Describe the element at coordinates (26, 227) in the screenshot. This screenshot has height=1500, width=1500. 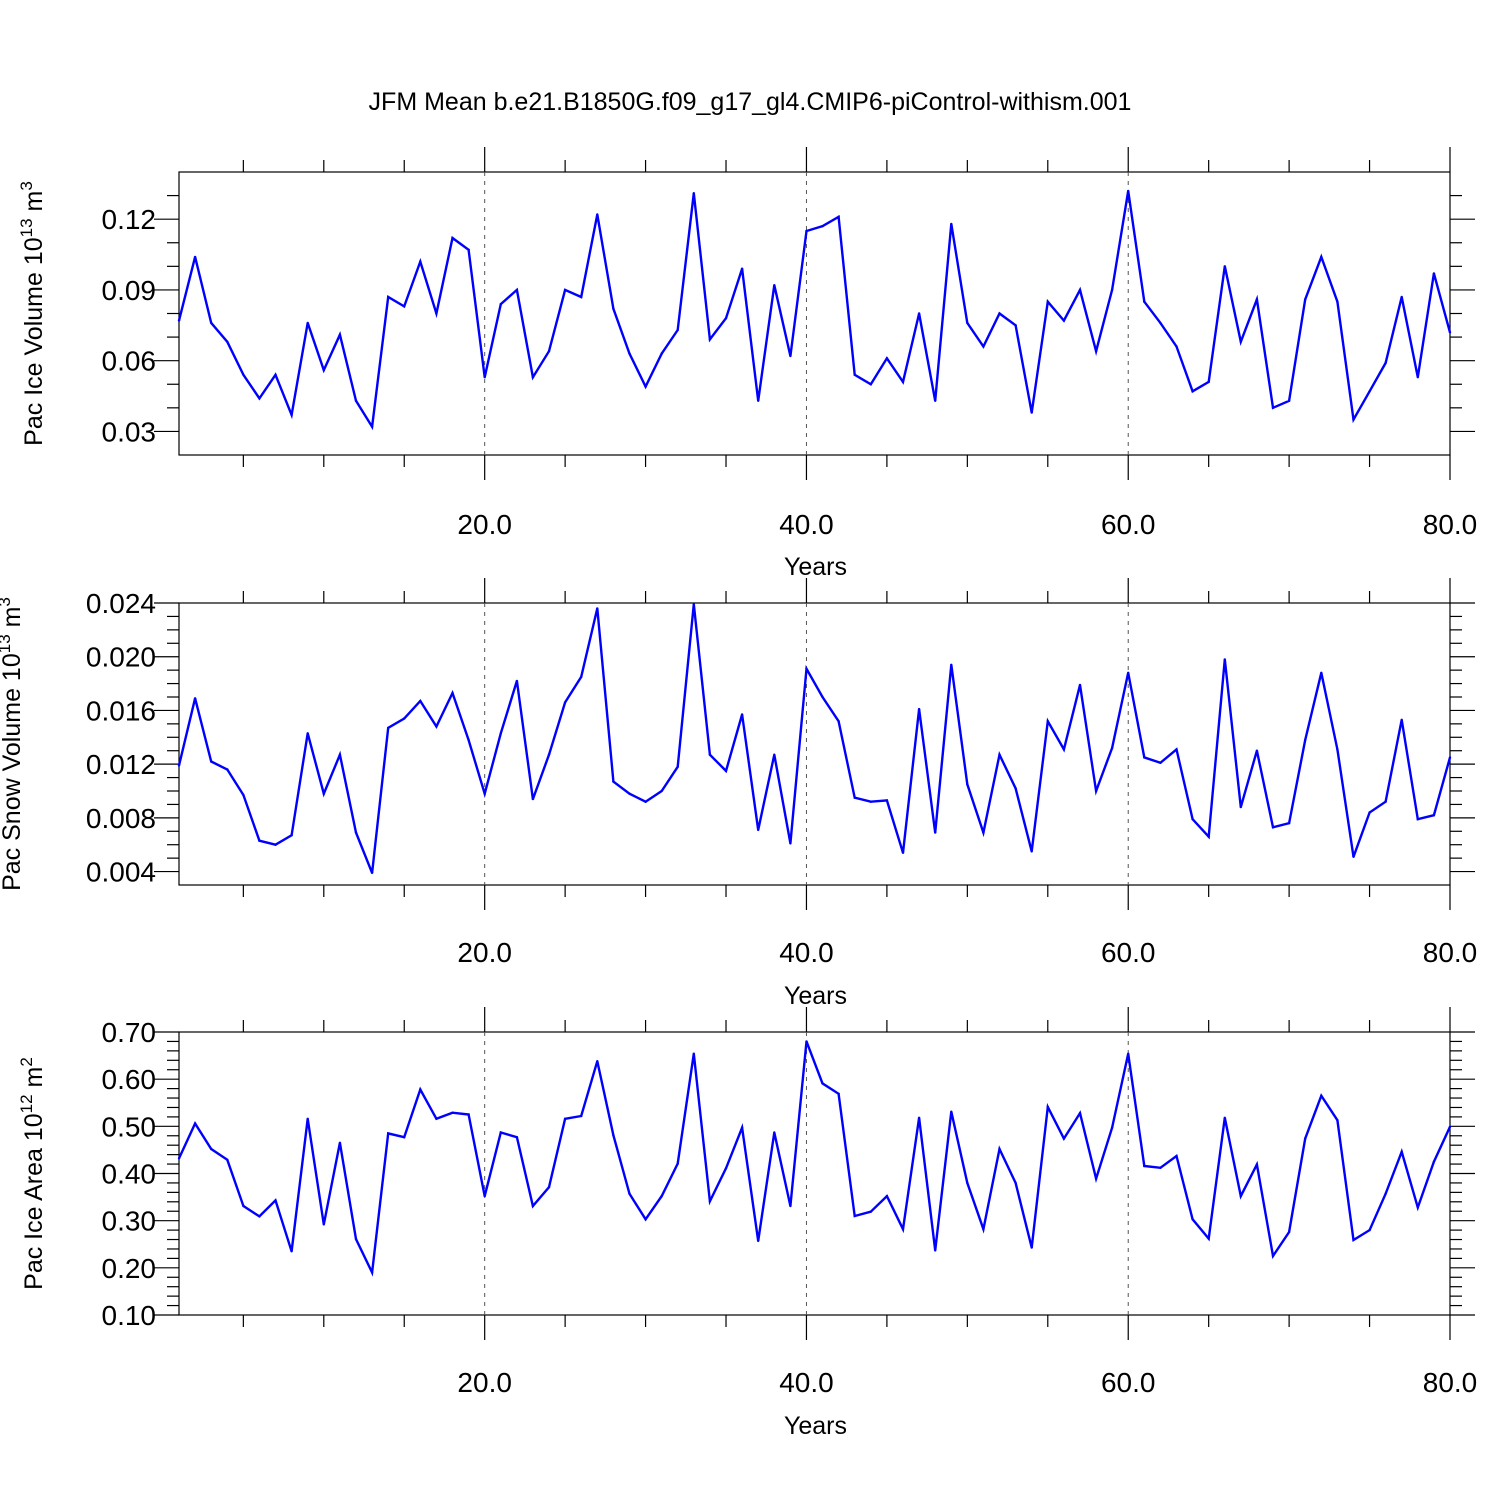
I see `y-axis-label-exponent: 13` at that location.